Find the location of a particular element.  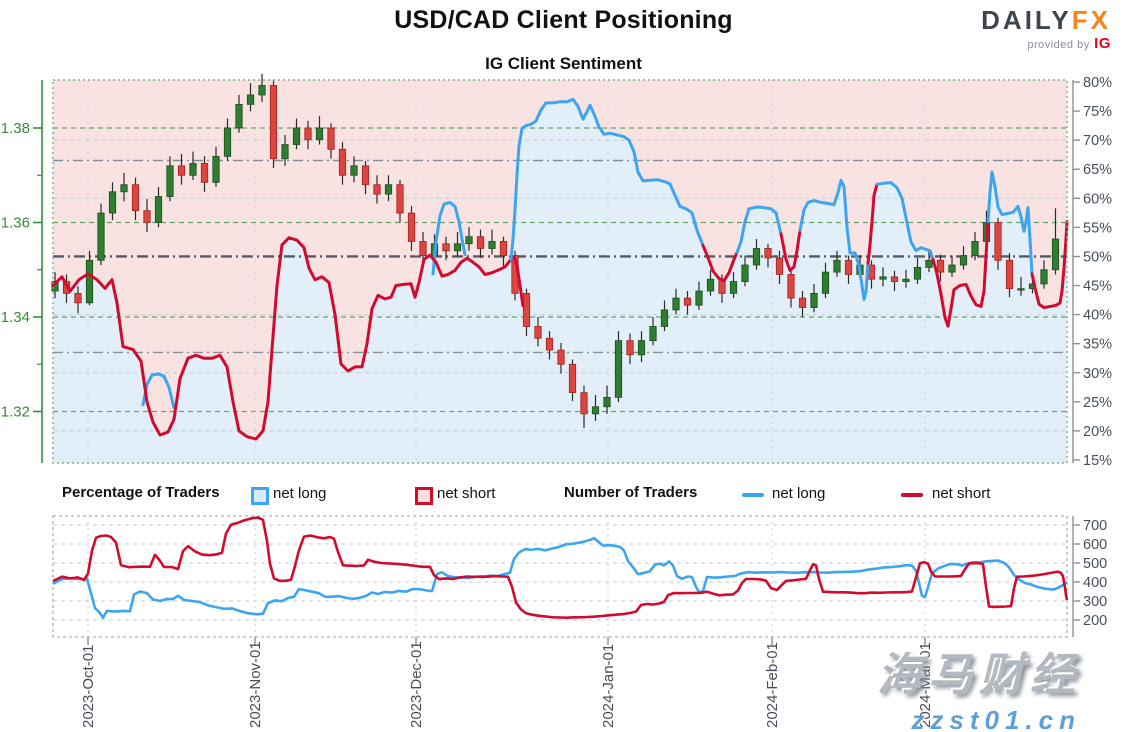

count-axis-label: 300 is located at coordinates (1095, 602).